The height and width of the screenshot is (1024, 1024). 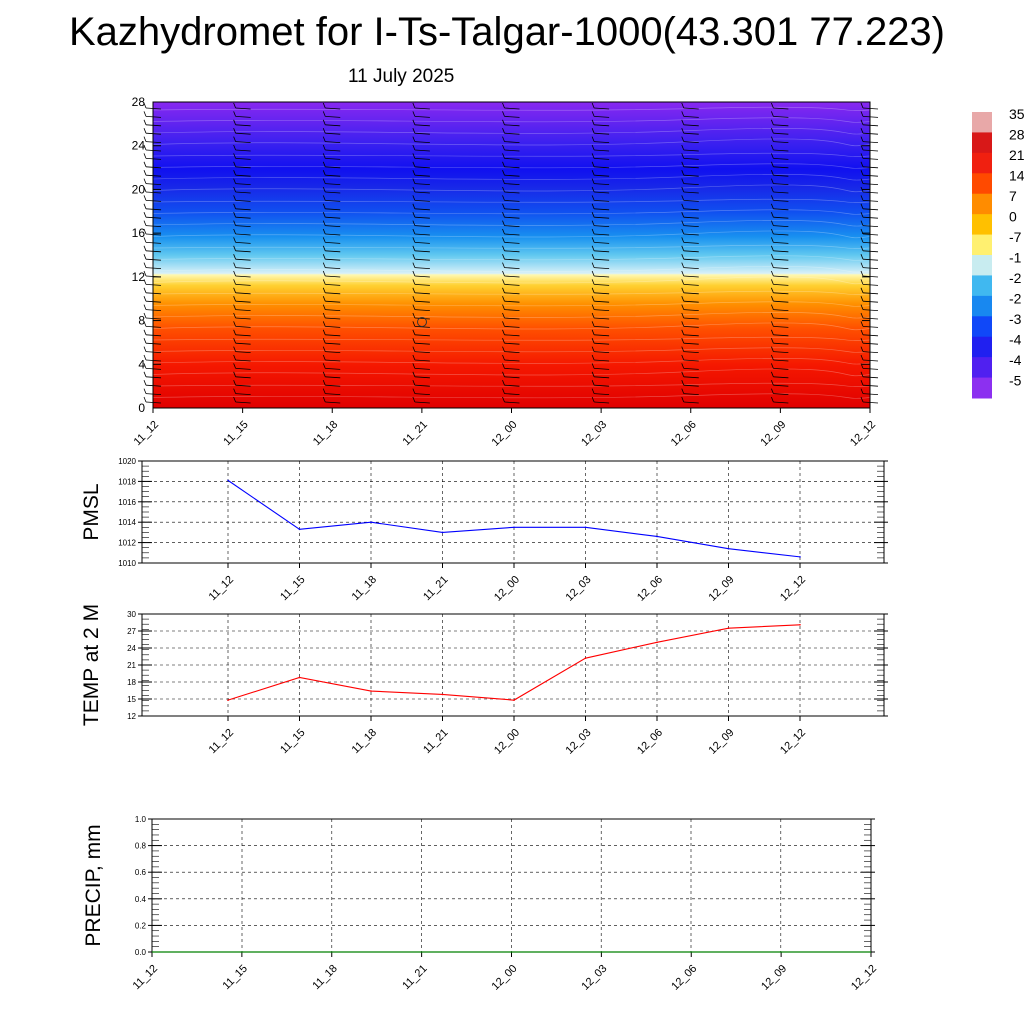 What do you see at coordinates (722, 742) in the screenshot?
I see `x-tick-label: 12_09` at bounding box center [722, 742].